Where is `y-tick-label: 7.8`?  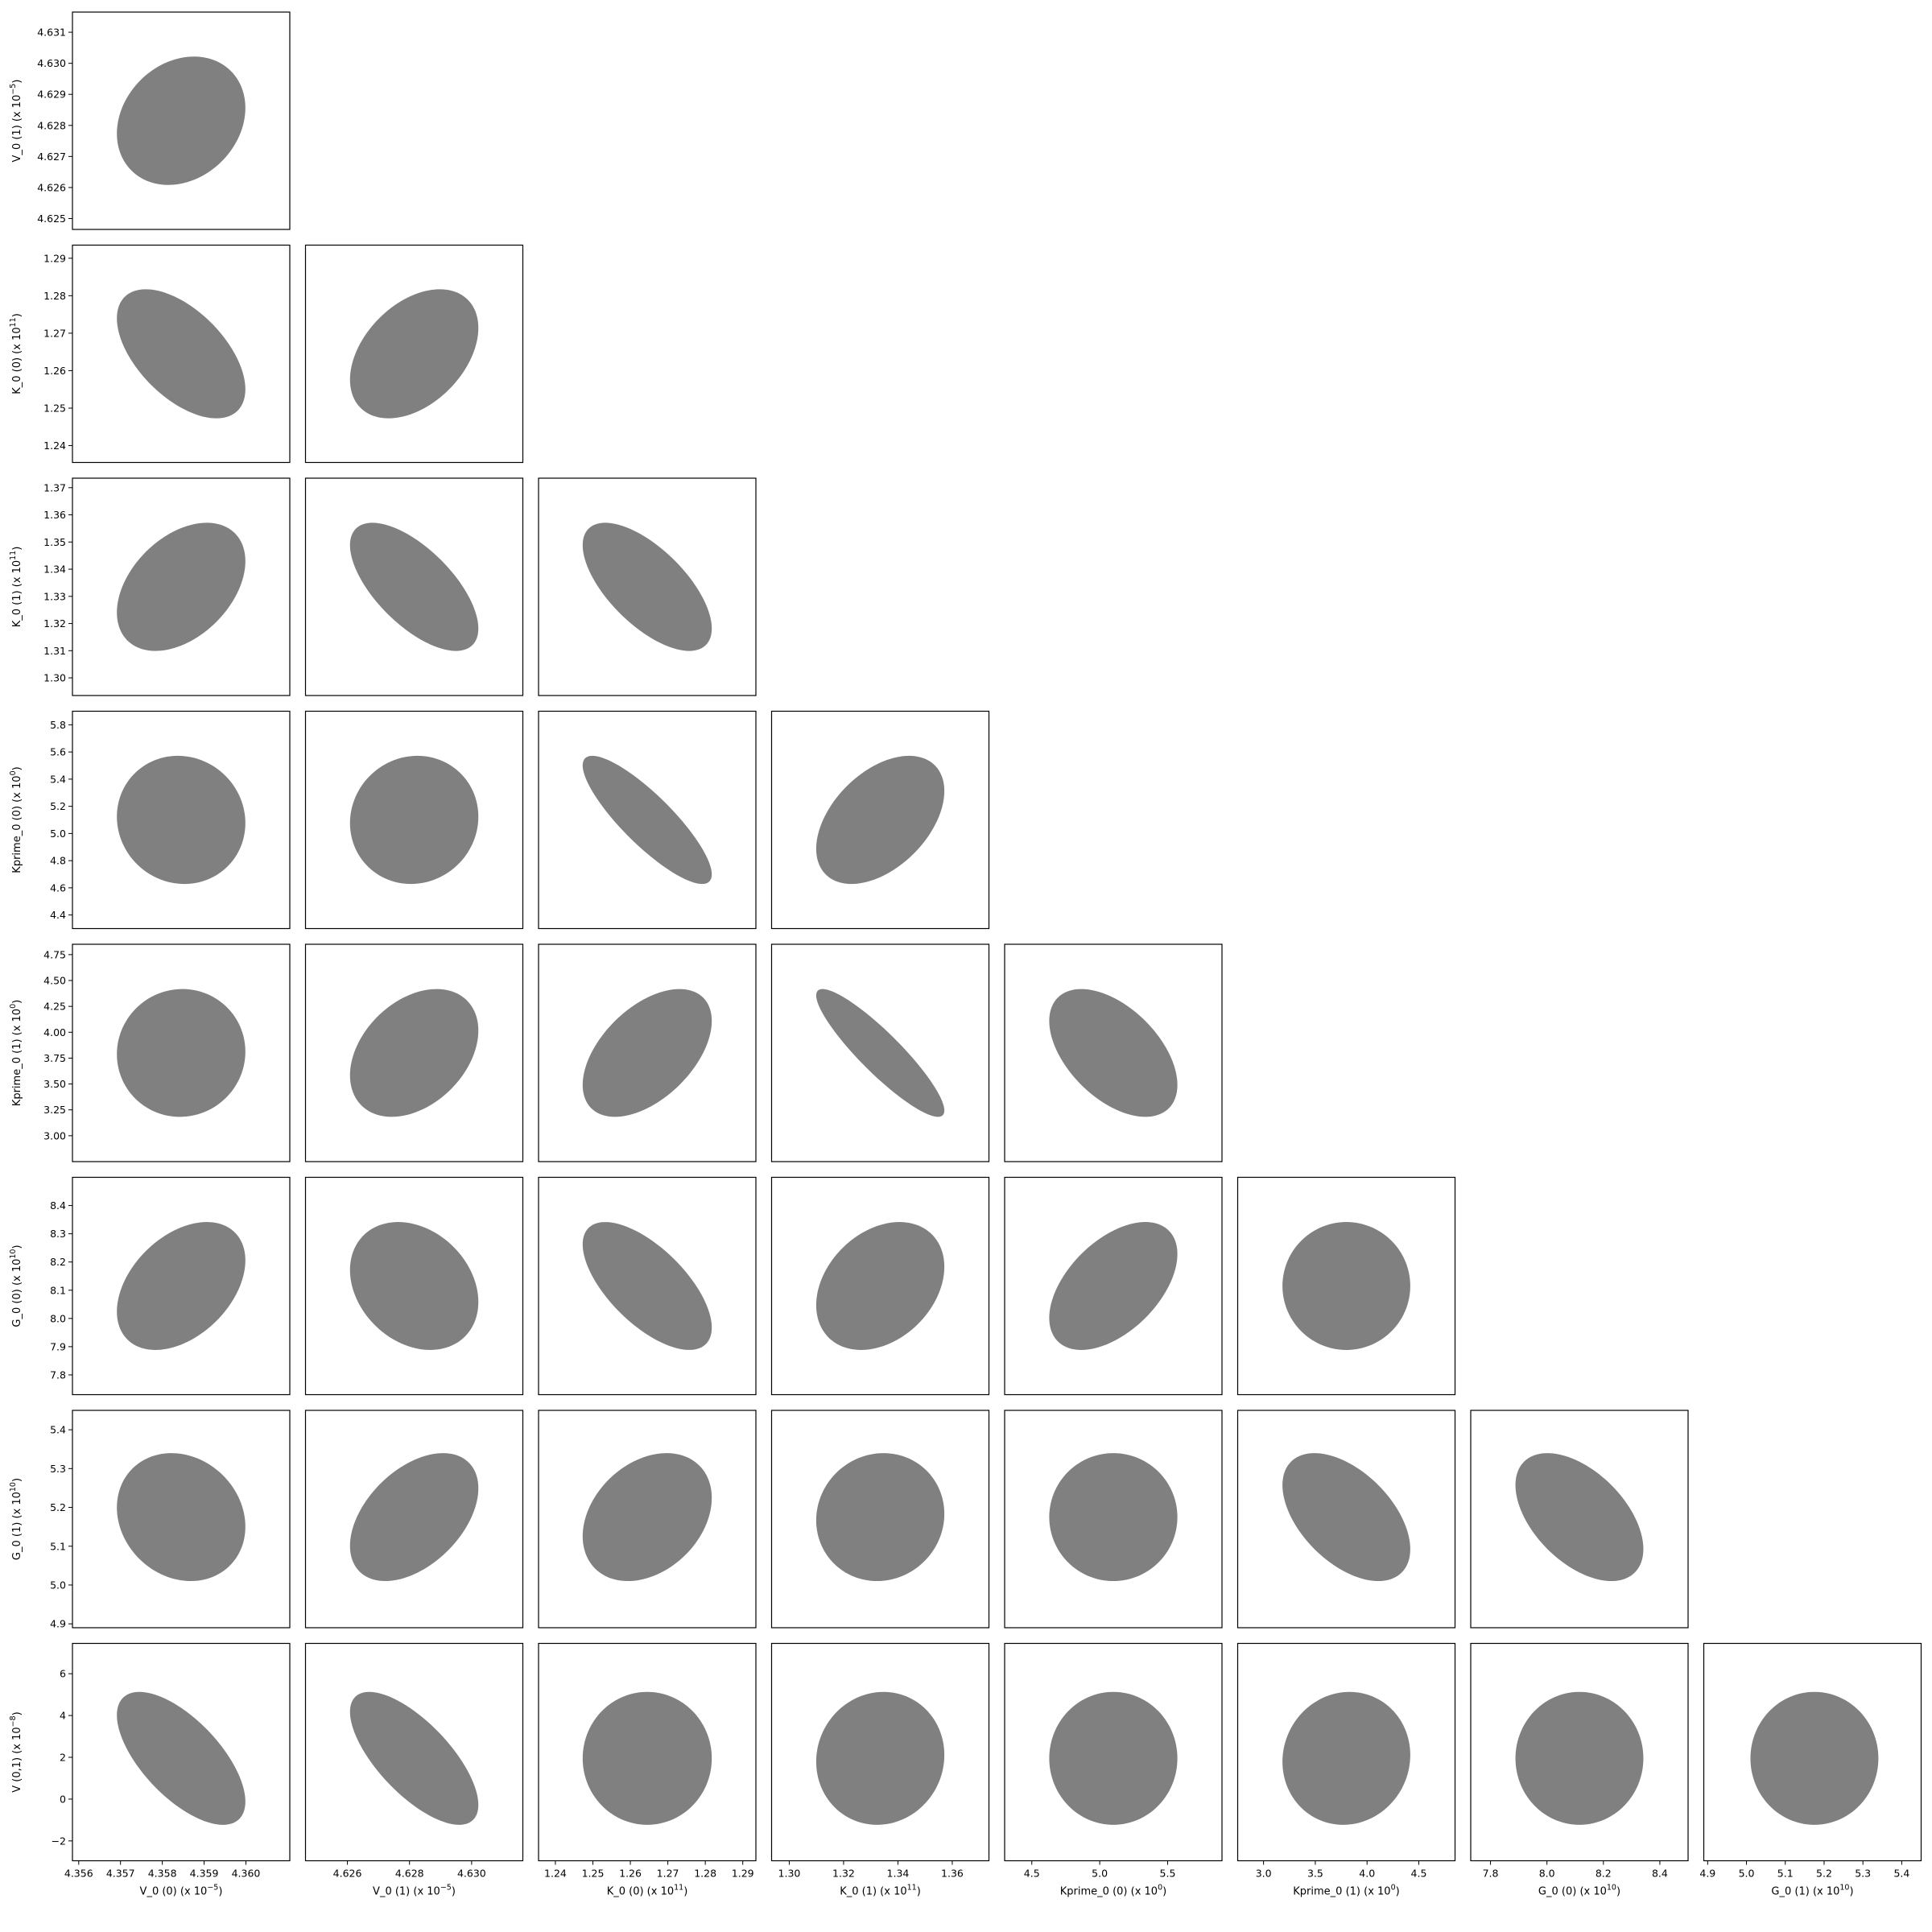 y-tick-label: 7.8 is located at coordinates (58, 1374).